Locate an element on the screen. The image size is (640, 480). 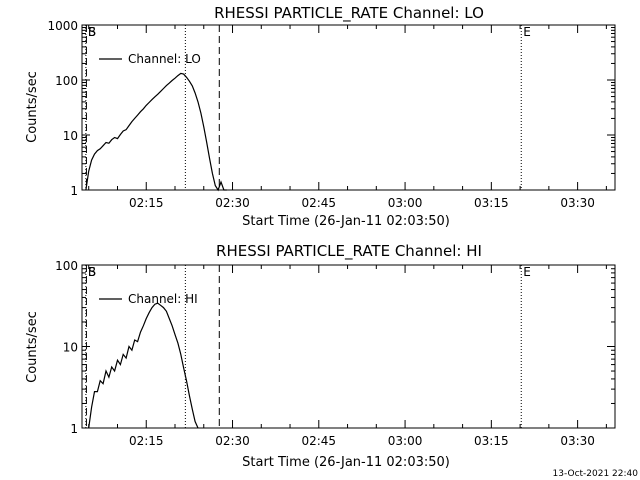
legend-label: Channel: LO is located at coordinates (164, 59).